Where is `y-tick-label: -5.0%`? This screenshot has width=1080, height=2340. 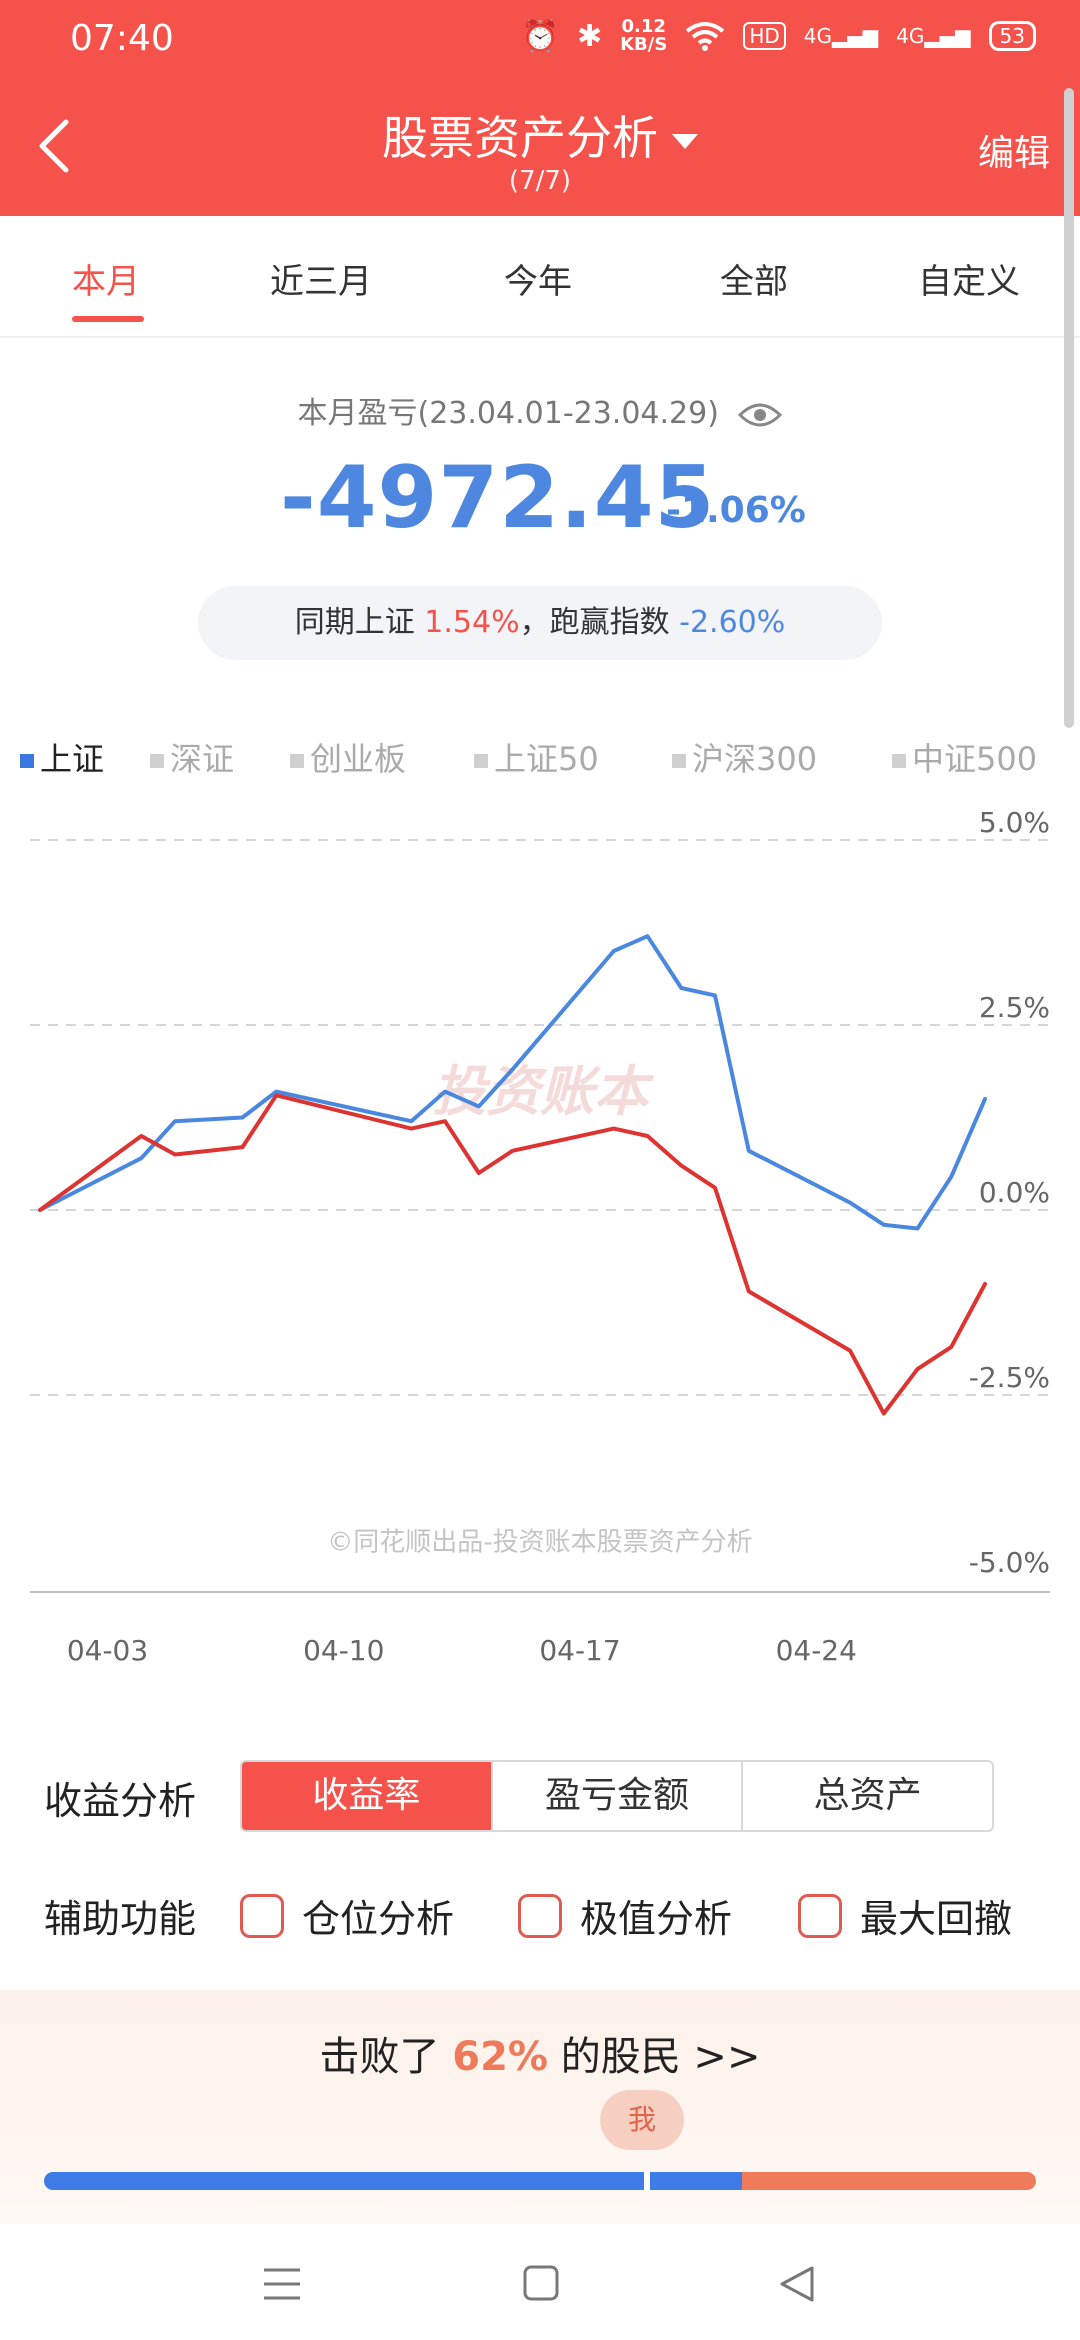
y-tick-label: -5.0% is located at coordinates (1009, 1562).